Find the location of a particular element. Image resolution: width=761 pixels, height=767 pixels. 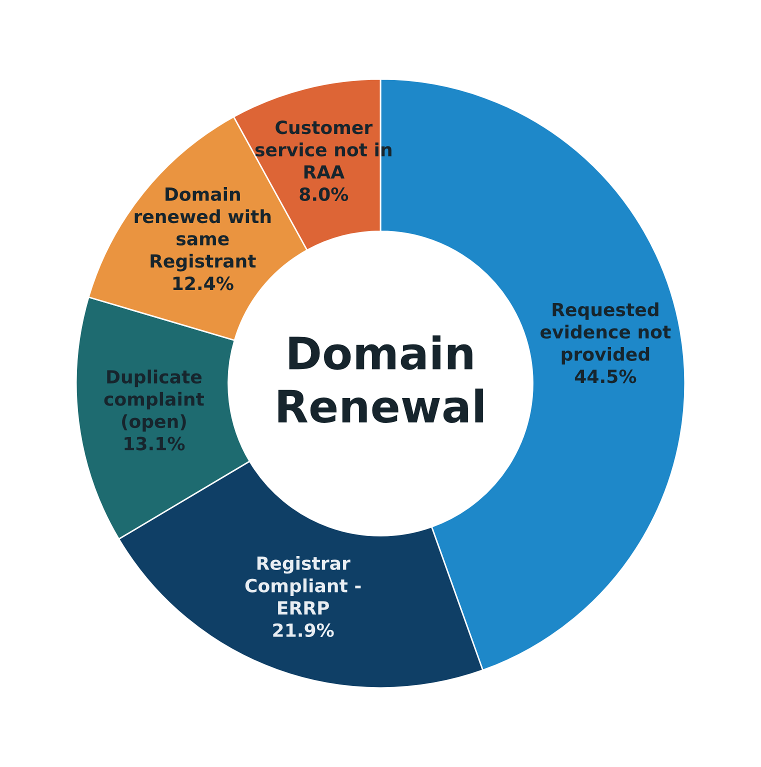

data-label: 12.4% is located at coordinates (203, 283).